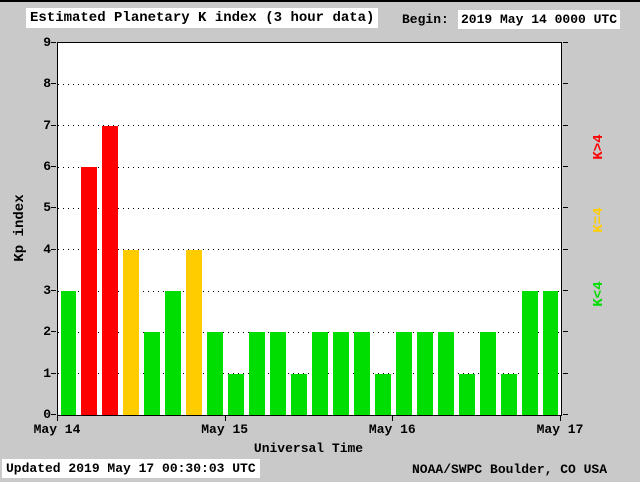  What do you see at coordinates (309, 291) in the screenshot?
I see `gridline-y3` at bounding box center [309, 291].